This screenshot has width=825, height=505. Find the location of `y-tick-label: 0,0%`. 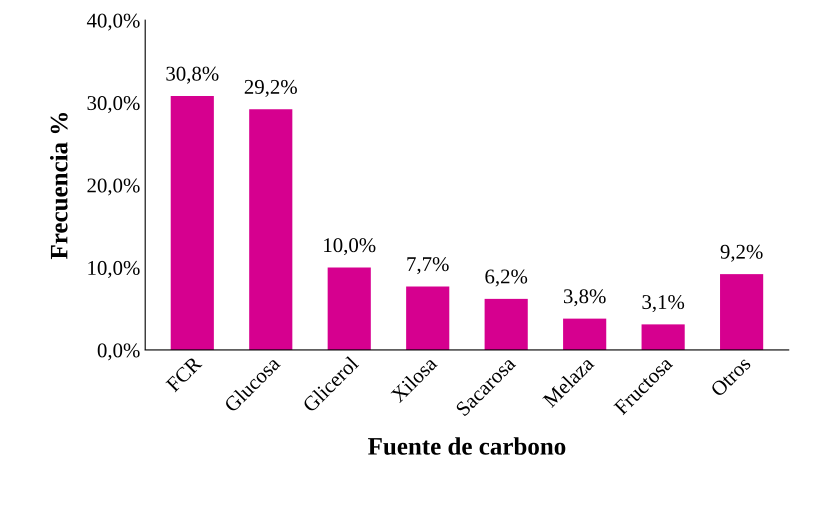

y-tick-label: 0,0% is located at coordinates (119, 351).